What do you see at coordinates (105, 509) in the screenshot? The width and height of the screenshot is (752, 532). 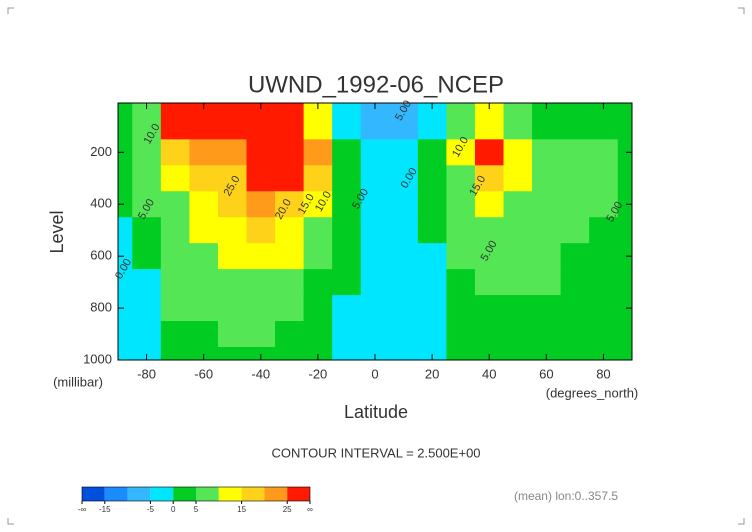 I see `colorbar-tick-label: -15` at bounding box center [105, 509].